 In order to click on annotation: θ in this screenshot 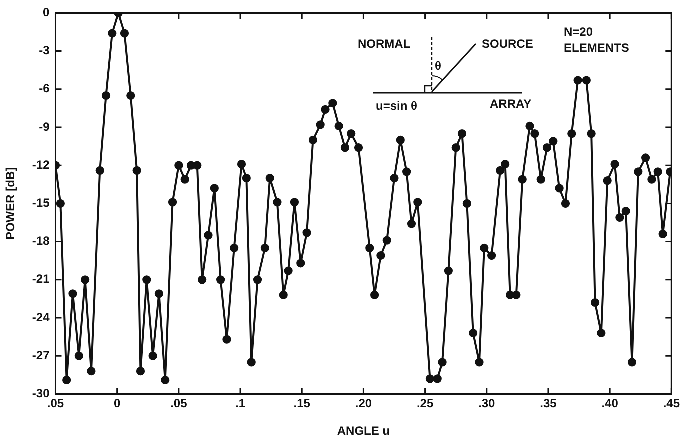, I will do `click(438, 66)`.